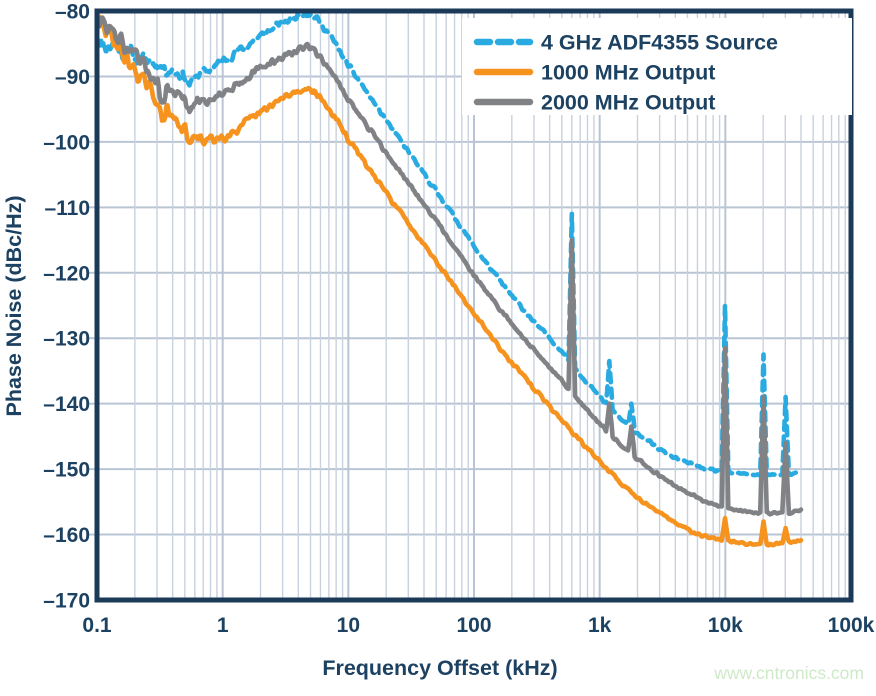 The height and width of the screenshot is (696, 876). What do you see at coordinates (66, 404) in the screenshot?
I see `y-tick--140: –140` at bounding box center [66, 404].